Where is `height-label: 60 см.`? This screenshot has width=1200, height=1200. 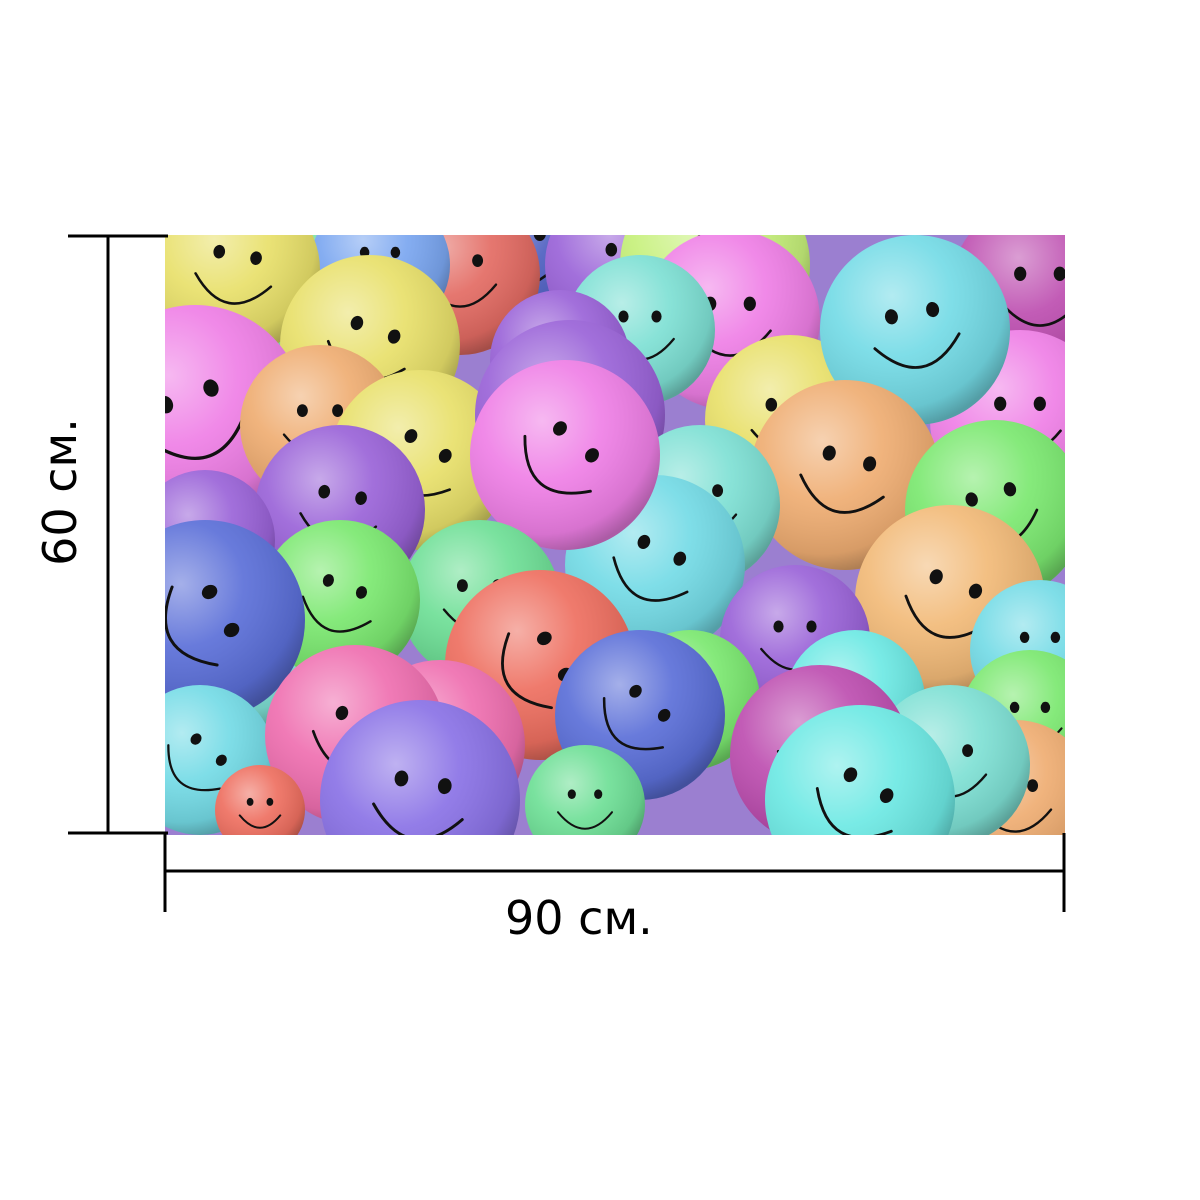
height-label: 60 см. is located at coordinates (60, 492).